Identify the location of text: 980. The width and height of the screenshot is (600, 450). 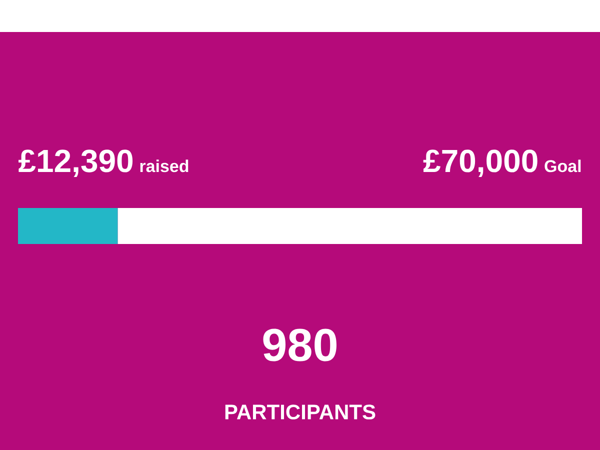
(299, 345).